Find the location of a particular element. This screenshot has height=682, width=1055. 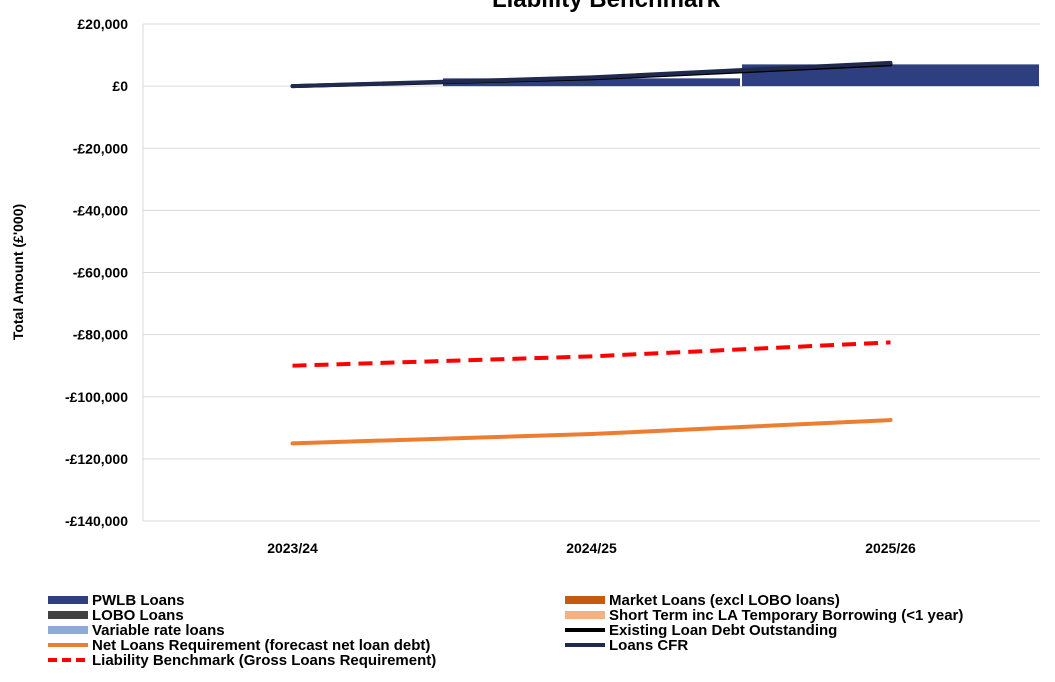

bars-group is located at coordinates (741, 75).